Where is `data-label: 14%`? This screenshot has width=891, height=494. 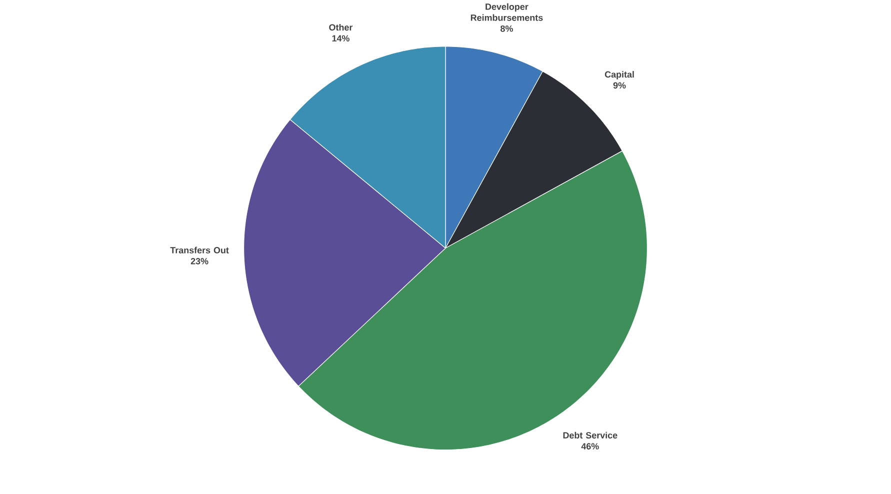 data-label: 14% is located at coordinates (341, 38).